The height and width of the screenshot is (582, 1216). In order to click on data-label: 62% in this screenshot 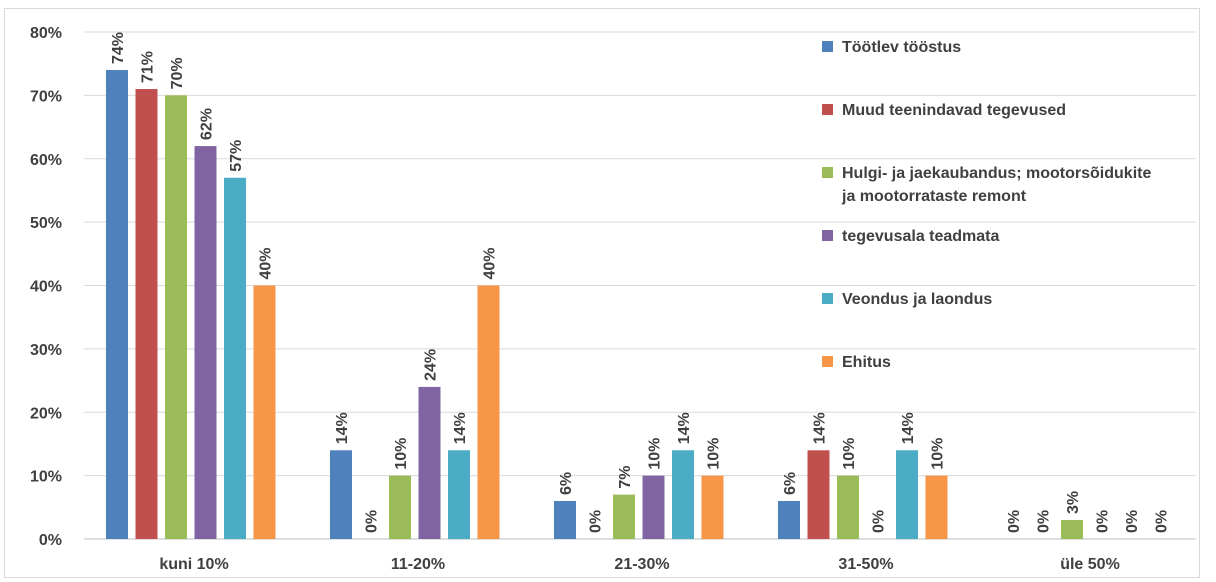, I will do `click(207, 124)`.